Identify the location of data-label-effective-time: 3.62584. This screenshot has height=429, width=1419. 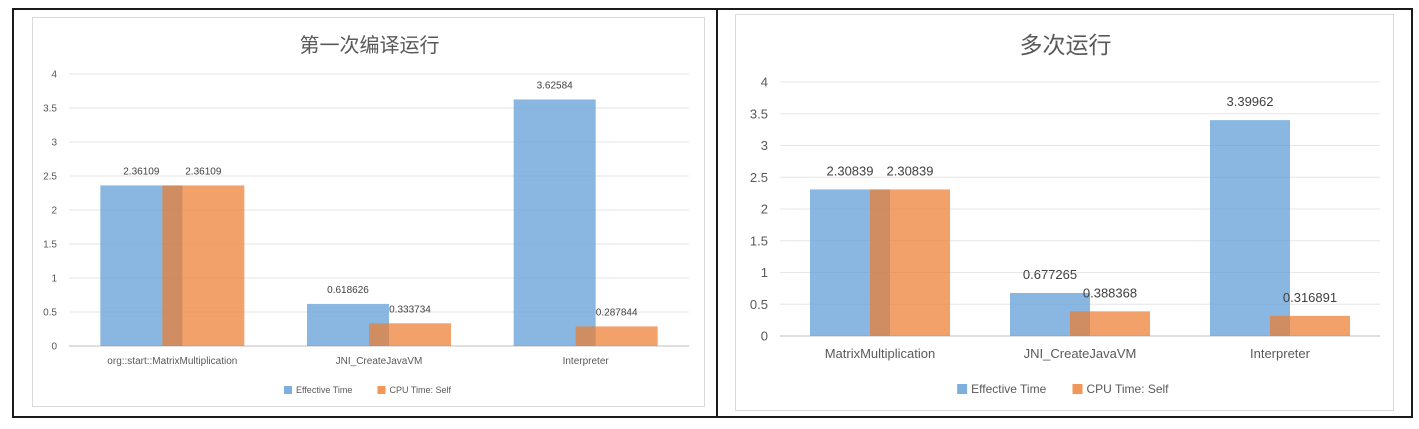
(555, 85).